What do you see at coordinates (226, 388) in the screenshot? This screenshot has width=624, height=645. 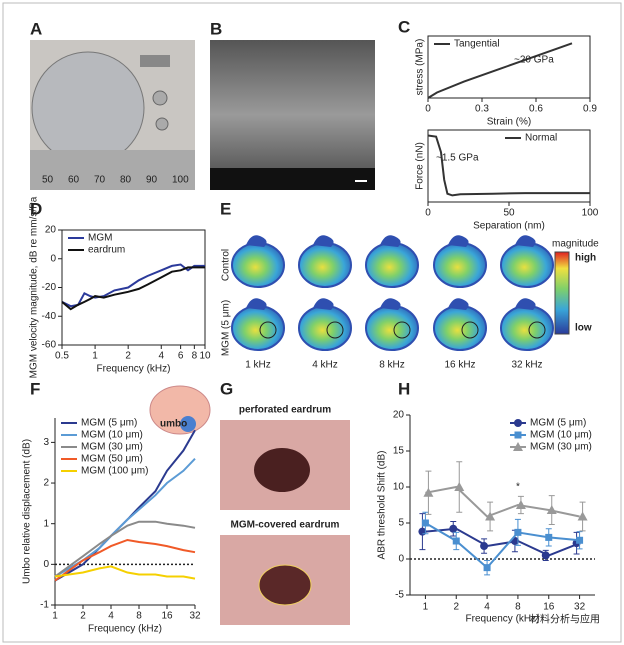 I see `panel-letter: G` at bounding box center [226, 388].